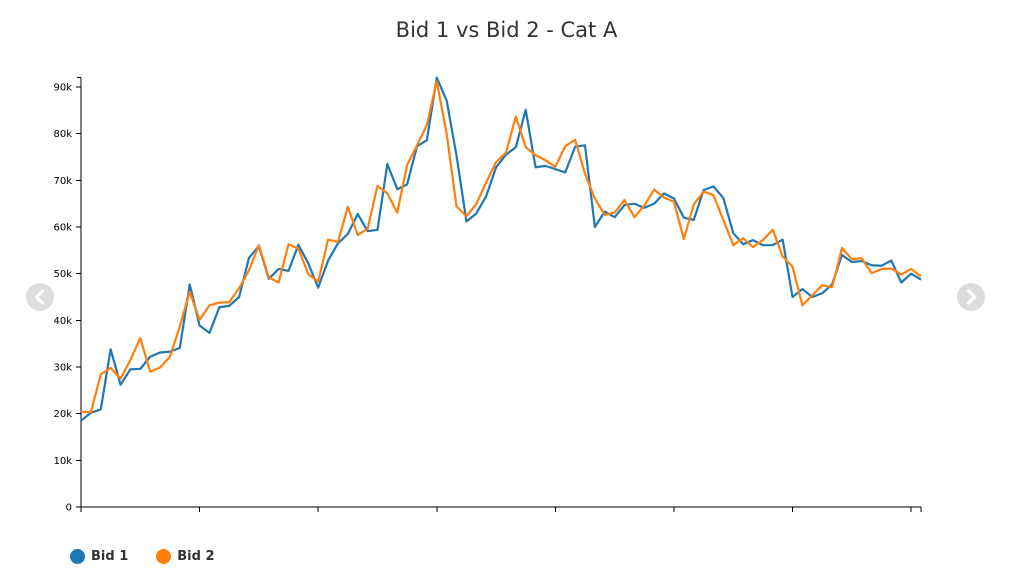 This screenshot has height=581, width=1013. What do you see at coordinates (62, 368) in the screenshot?
I see `y-tick-label: 30k` at bounding box center [62, 368].